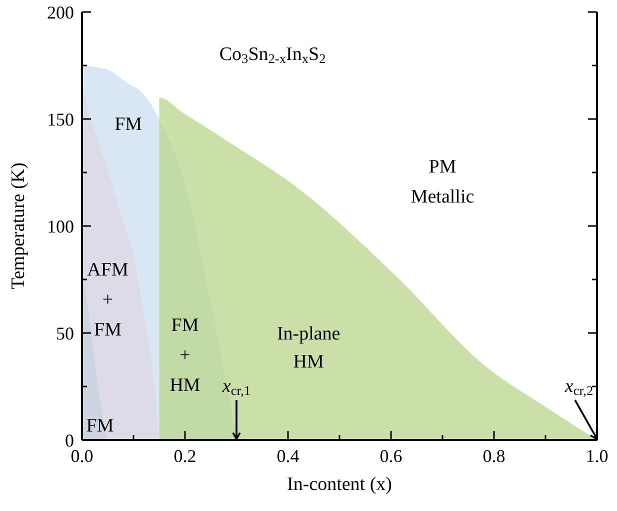 This screenshot has width=617, height=511. What do you see at coordinates (579, 387) in the screenshot?
I see `annotation: x$_{cr,2}$` at bounding box center [579, 387].